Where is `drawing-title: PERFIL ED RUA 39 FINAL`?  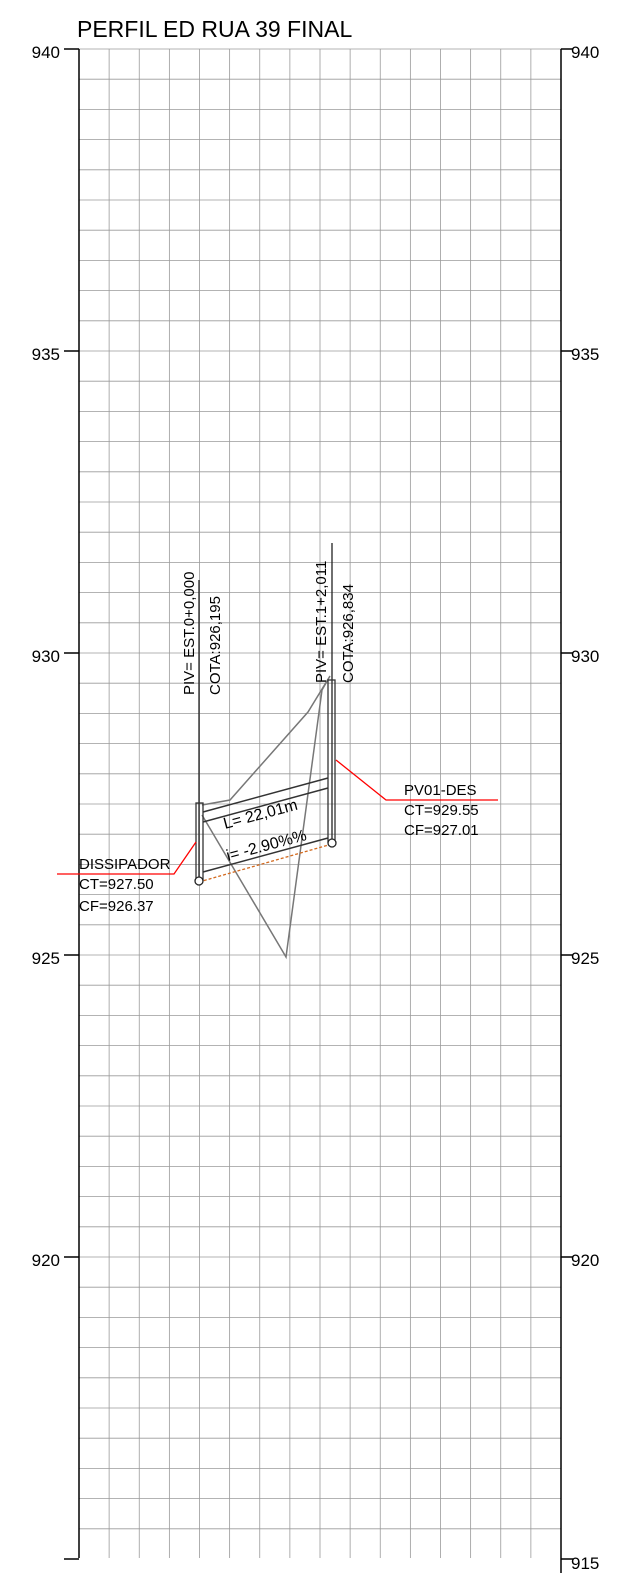
drawing-title: PERFIL ED RUA 39 FINAL is located at coordinates (214, 29).